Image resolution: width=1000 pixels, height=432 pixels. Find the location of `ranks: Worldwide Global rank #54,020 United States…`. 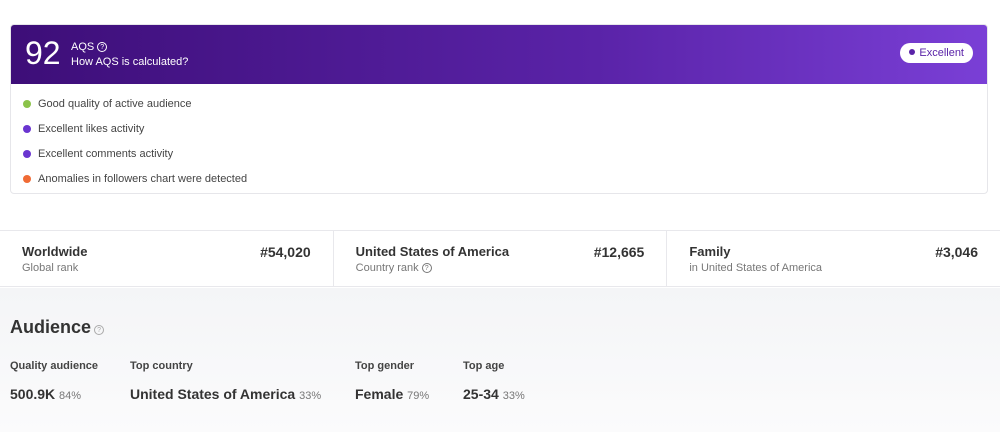

ranks: Worldwide Global rank #54,020 United States… is located at coordinates (500, 258).